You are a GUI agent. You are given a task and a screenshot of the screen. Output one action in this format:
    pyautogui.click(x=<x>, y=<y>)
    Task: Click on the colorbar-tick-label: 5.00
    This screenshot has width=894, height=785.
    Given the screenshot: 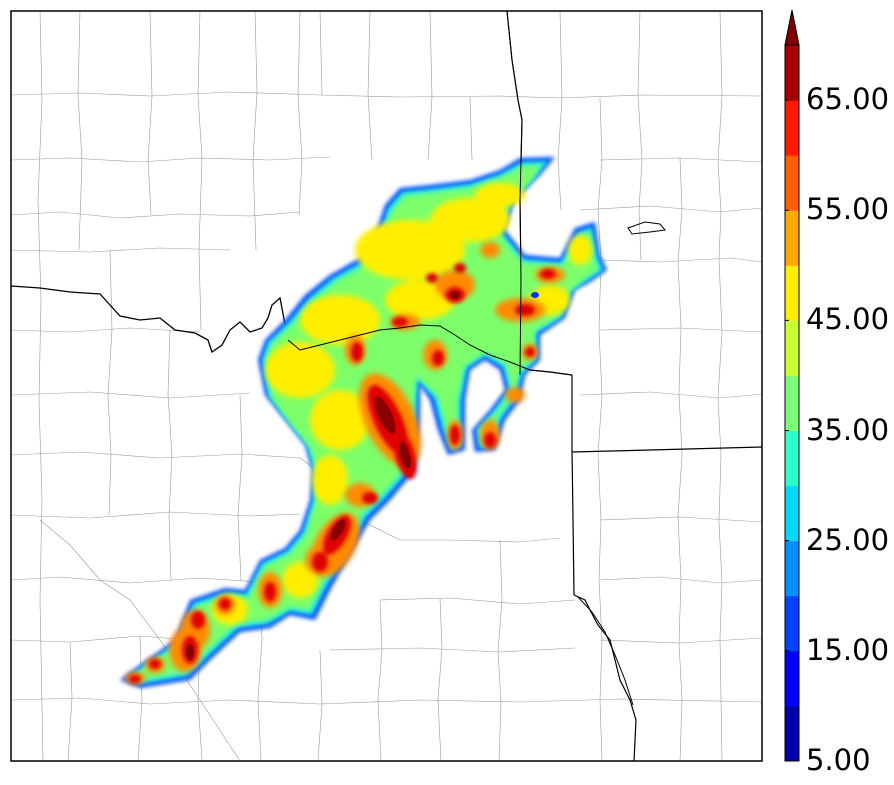 What is the action you would take?
    pyautogui.click(x=838, y=760)
    